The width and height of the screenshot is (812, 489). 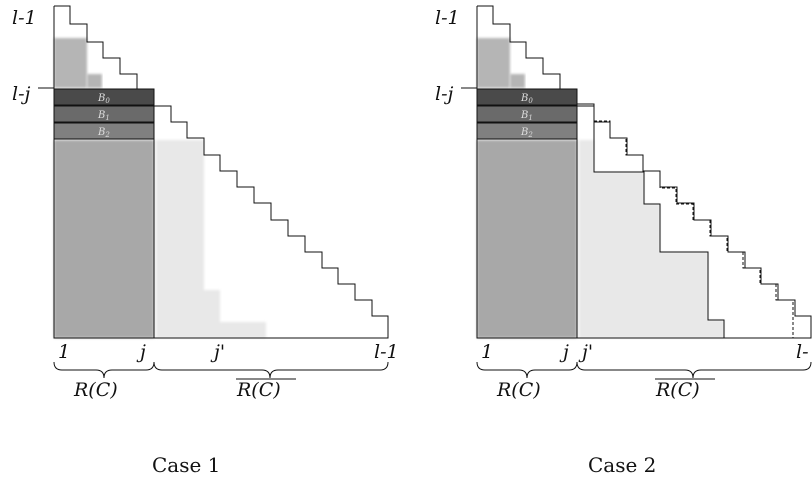 I want to click on case1-col-label-start: 1, so click(x=64, y=352).